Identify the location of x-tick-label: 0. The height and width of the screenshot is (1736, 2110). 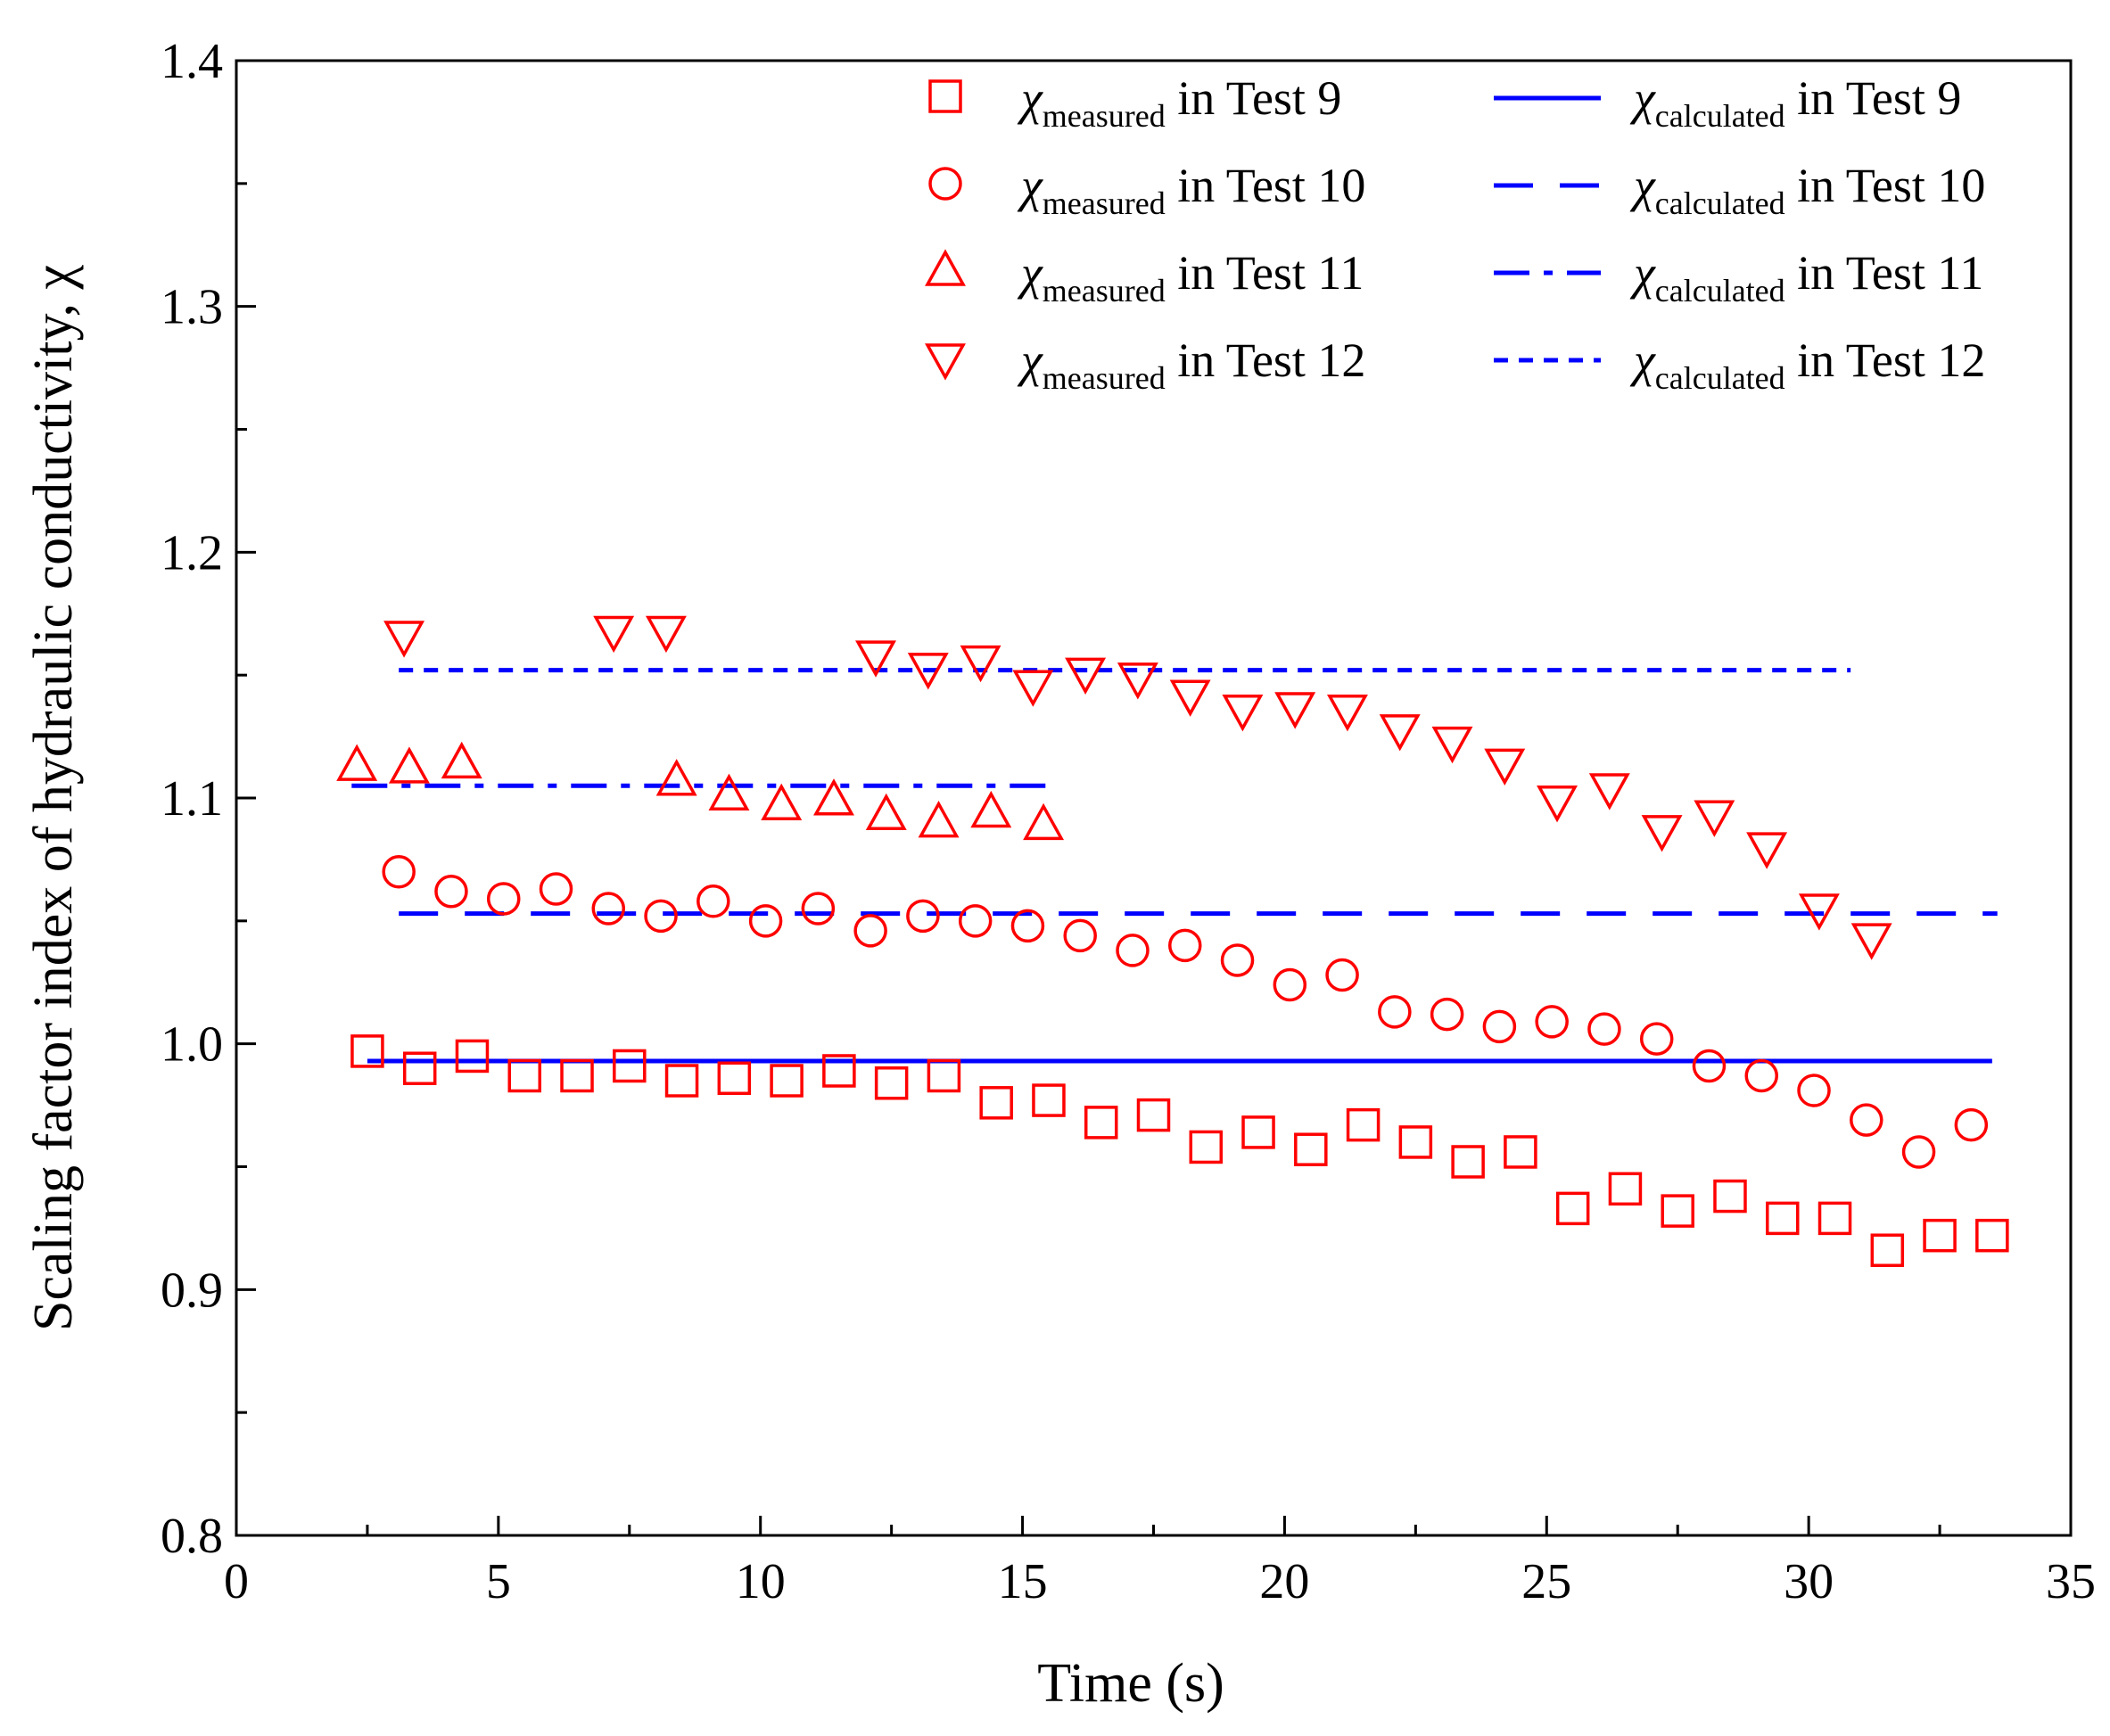
(236, 1582).